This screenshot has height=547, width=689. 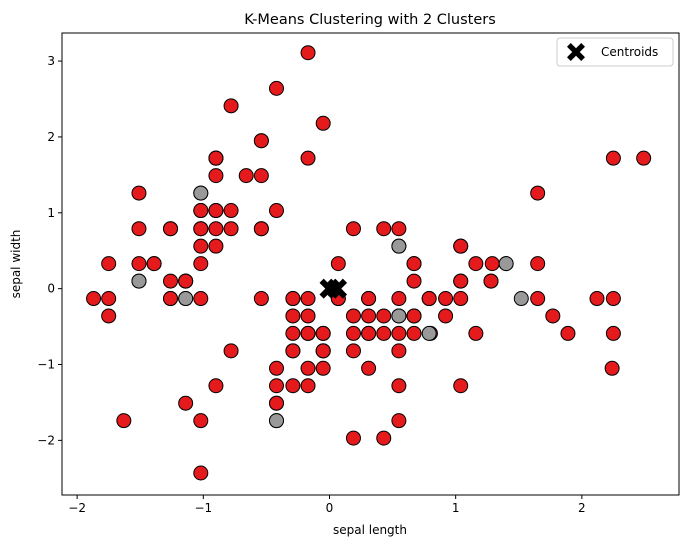 I want to click on legend-centroid-marker, so click(x=576, y=52).